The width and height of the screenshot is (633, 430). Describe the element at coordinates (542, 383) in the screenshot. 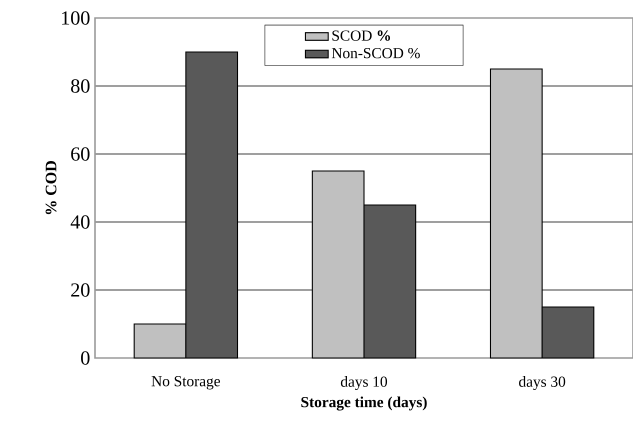

I see `x-tick-label: days 30` at that location.